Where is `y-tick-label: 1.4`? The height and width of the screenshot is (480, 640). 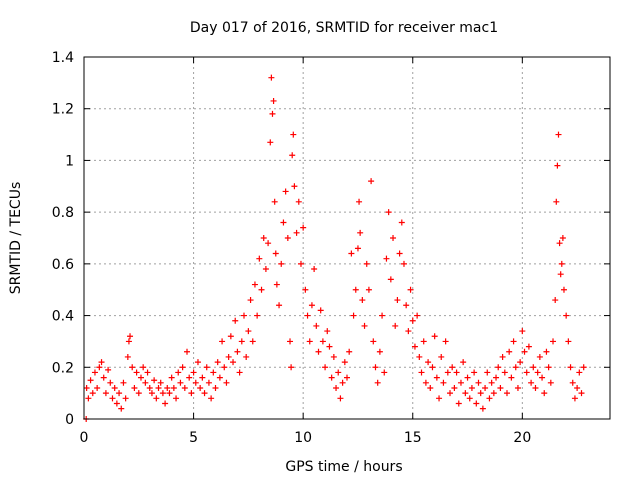 y-tick-label: 1.4 is located at coordinates (63, 58).